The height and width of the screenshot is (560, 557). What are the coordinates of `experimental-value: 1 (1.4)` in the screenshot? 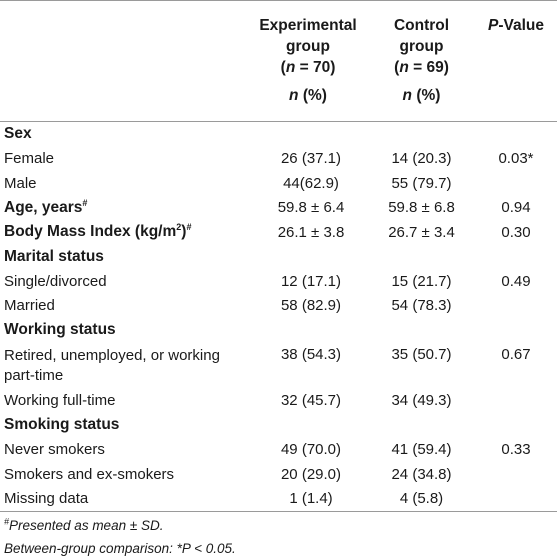 It's located at (308, 499).